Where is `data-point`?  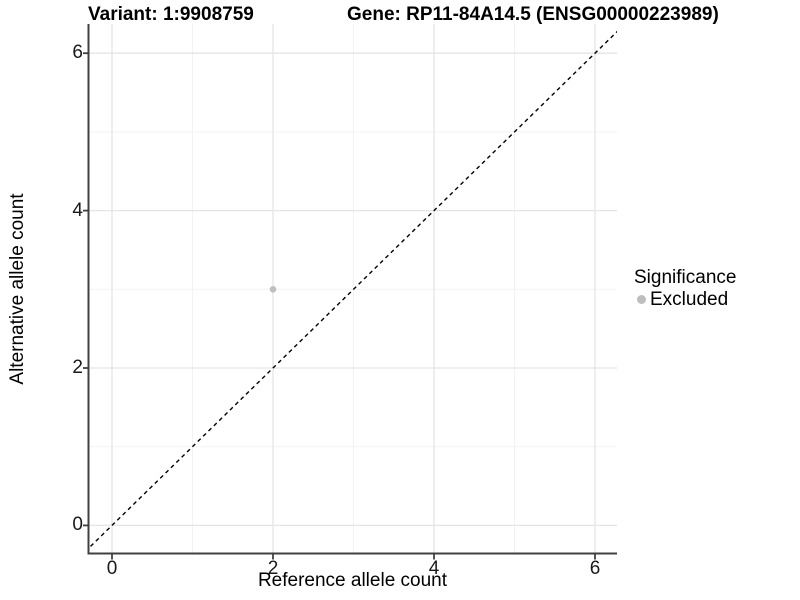
data-point is located at coordinates (273, 289).